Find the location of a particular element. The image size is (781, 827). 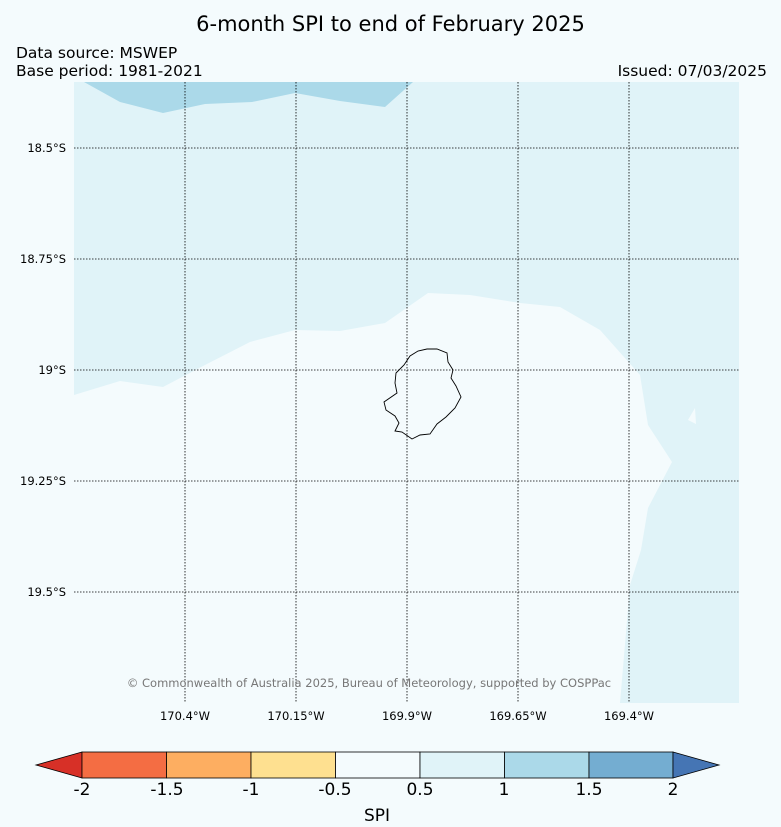

colorbar-tick: 1.5 is located at coordinates (589, 790).